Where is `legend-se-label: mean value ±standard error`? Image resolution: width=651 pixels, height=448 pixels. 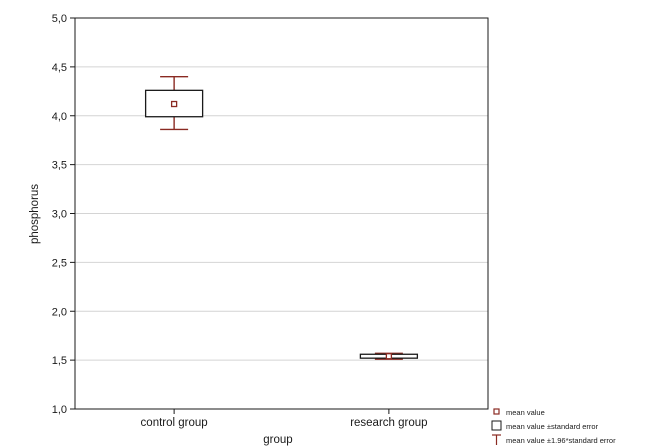 legend-se-label: mean value ±standard error is located at coordinates (552, 426).